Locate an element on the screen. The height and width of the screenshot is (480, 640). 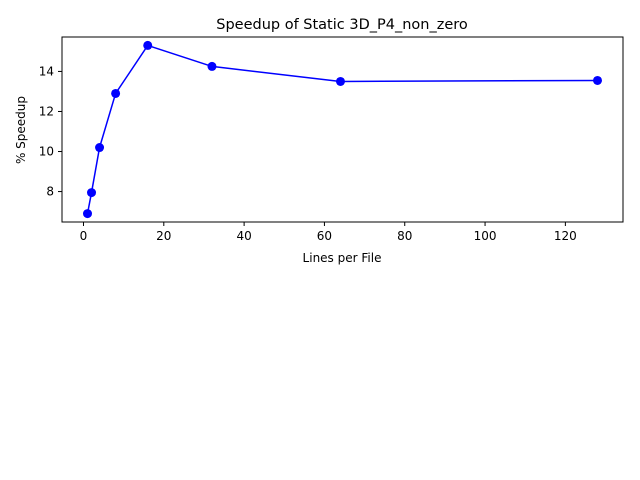
y-tick-label: 8 is located at coordinates (50, 192).